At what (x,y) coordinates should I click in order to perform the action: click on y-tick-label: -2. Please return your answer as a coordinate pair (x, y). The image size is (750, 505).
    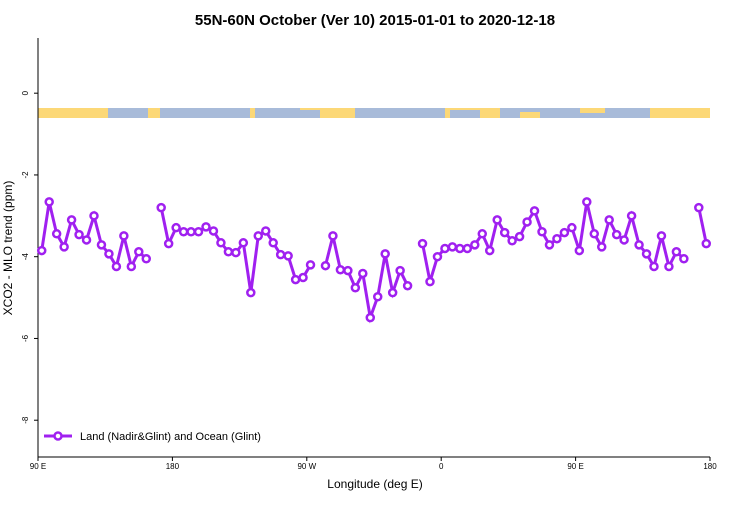
    Looking at the image, I should click on (25, 175).